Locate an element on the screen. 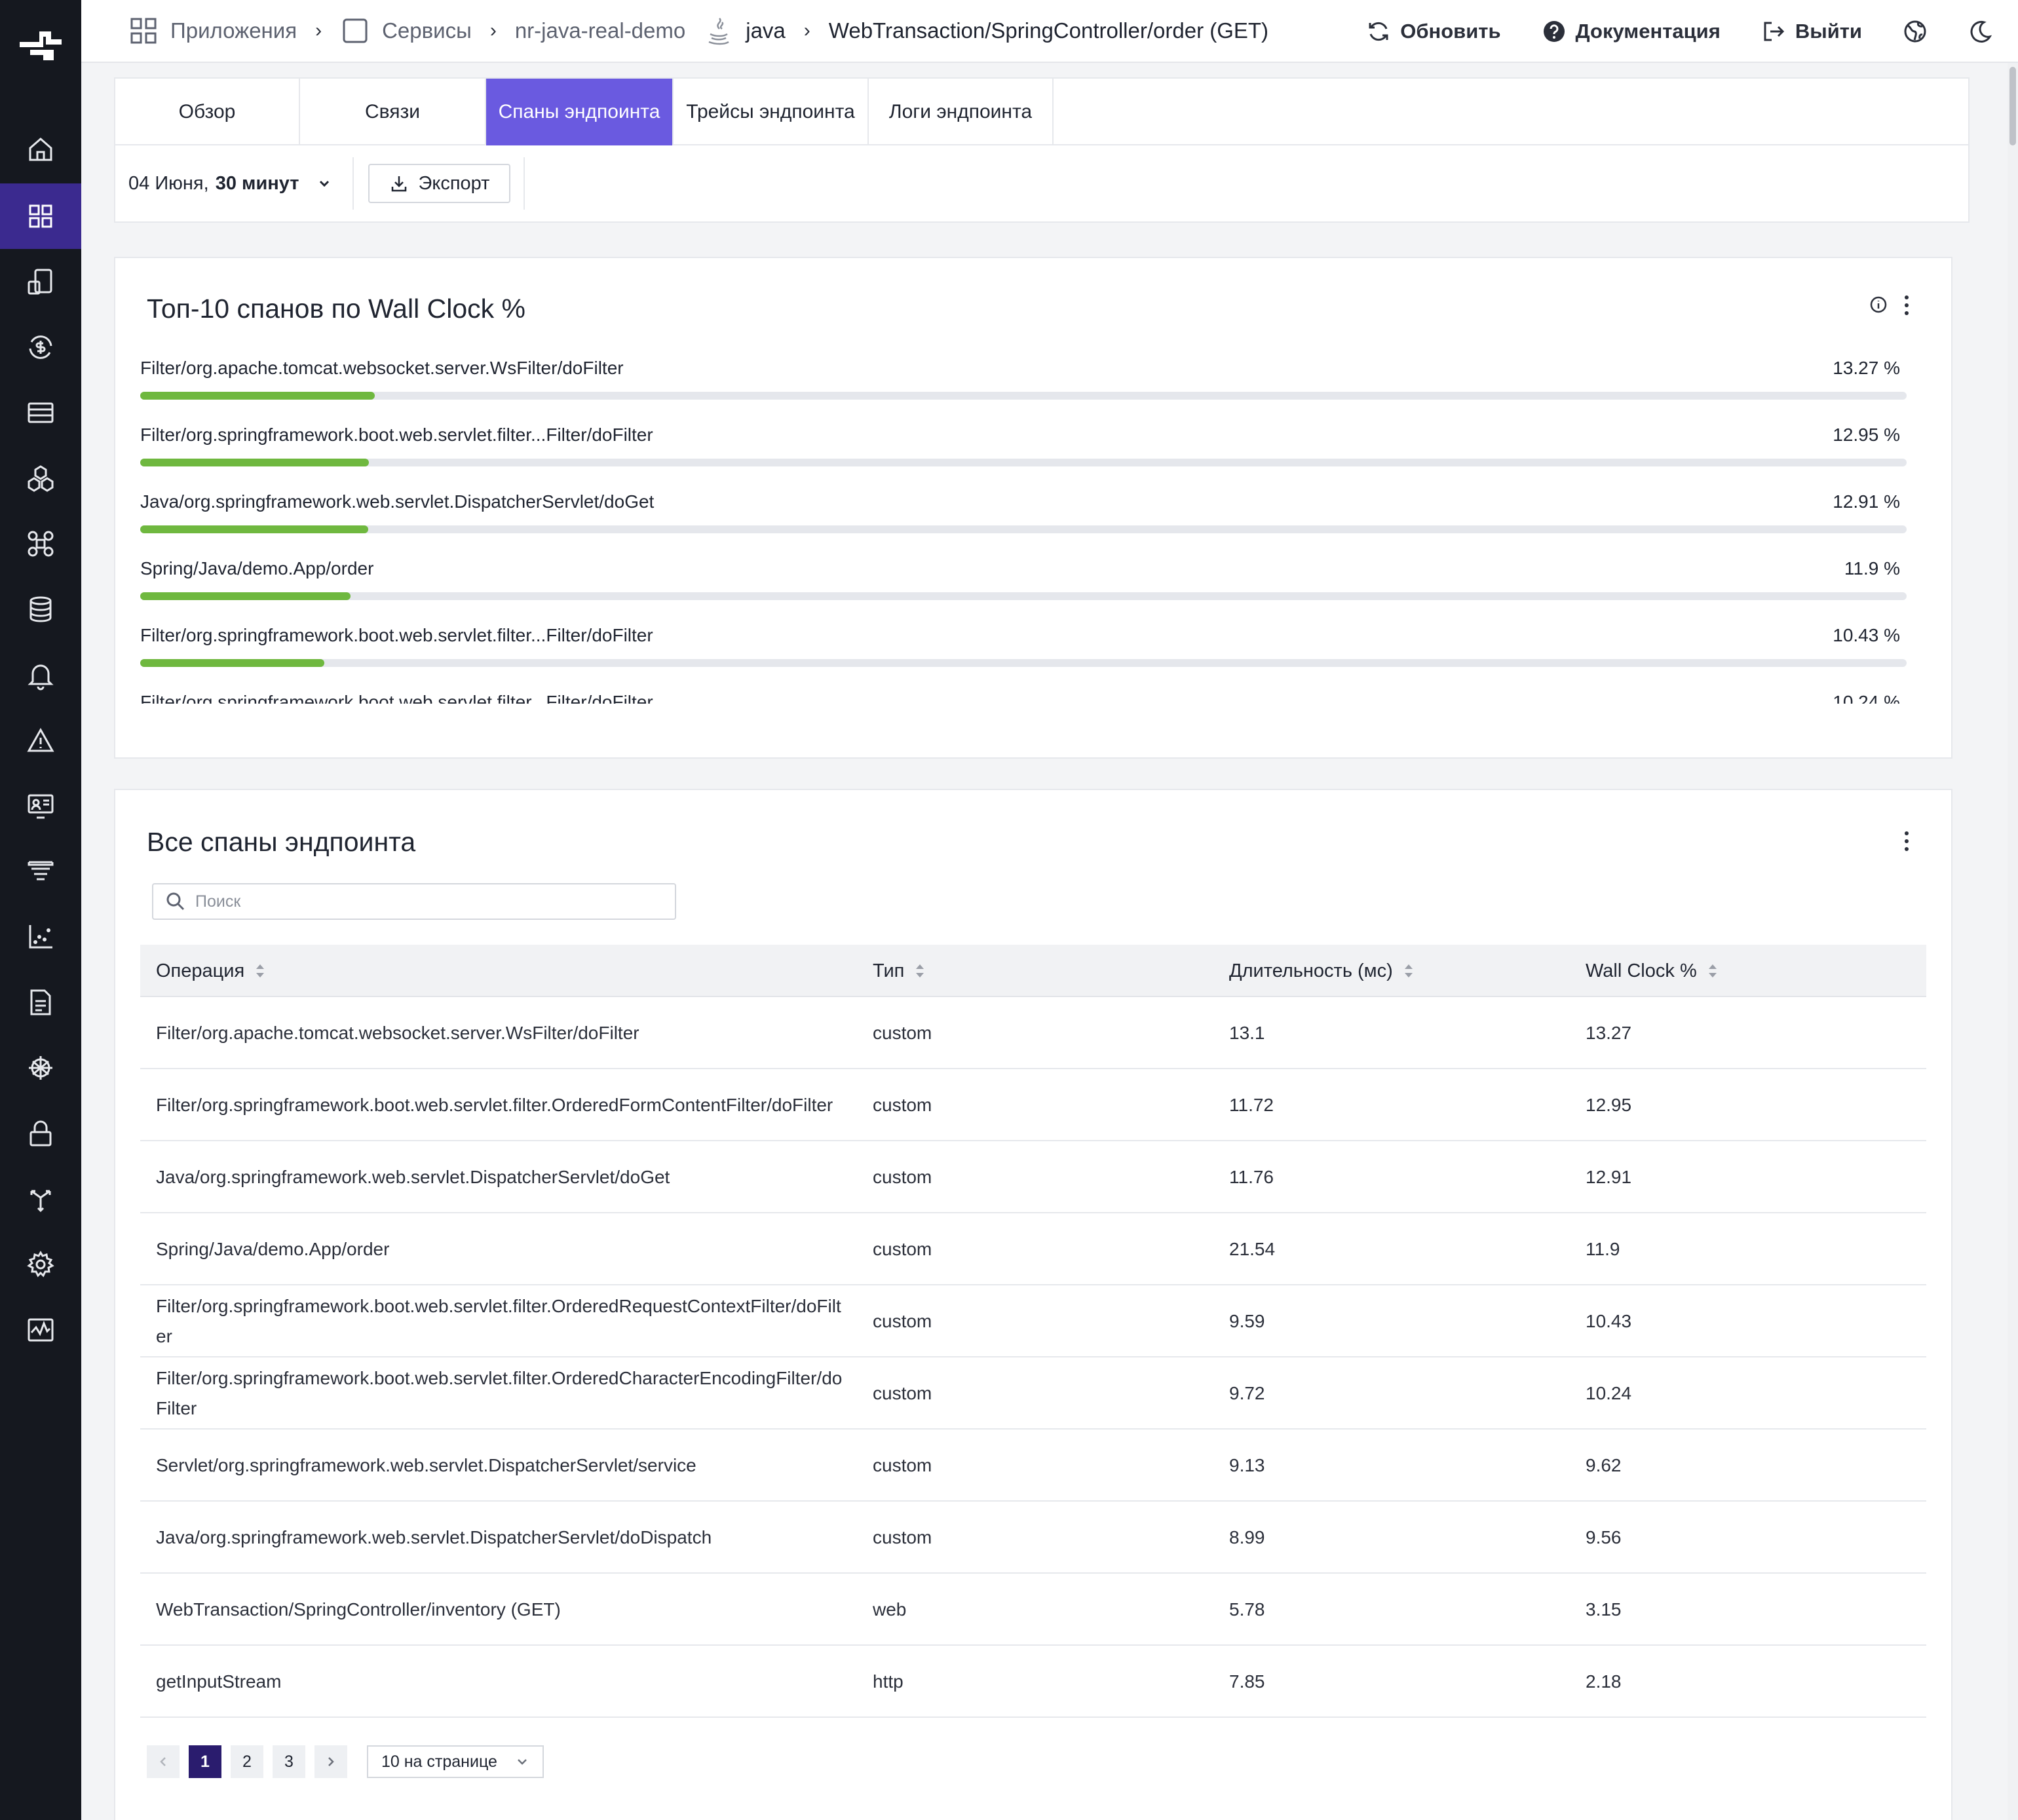 The image size is (2018, 1820). span-bar-fill is located at coordinates (255, 462).